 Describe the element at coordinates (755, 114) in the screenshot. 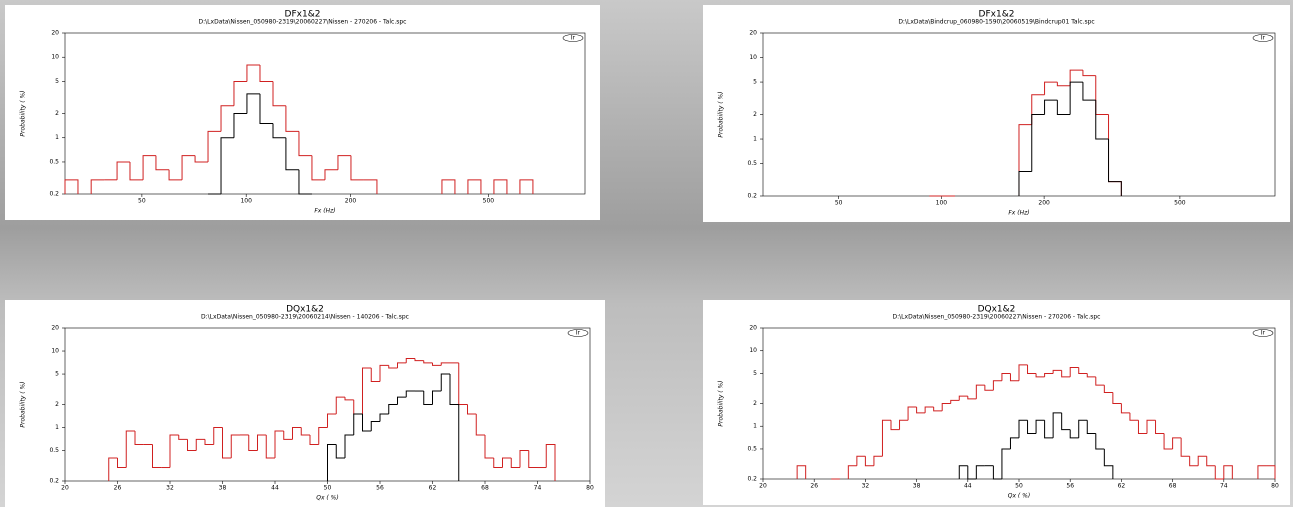

I see `y-tick-label: 2` at that location.